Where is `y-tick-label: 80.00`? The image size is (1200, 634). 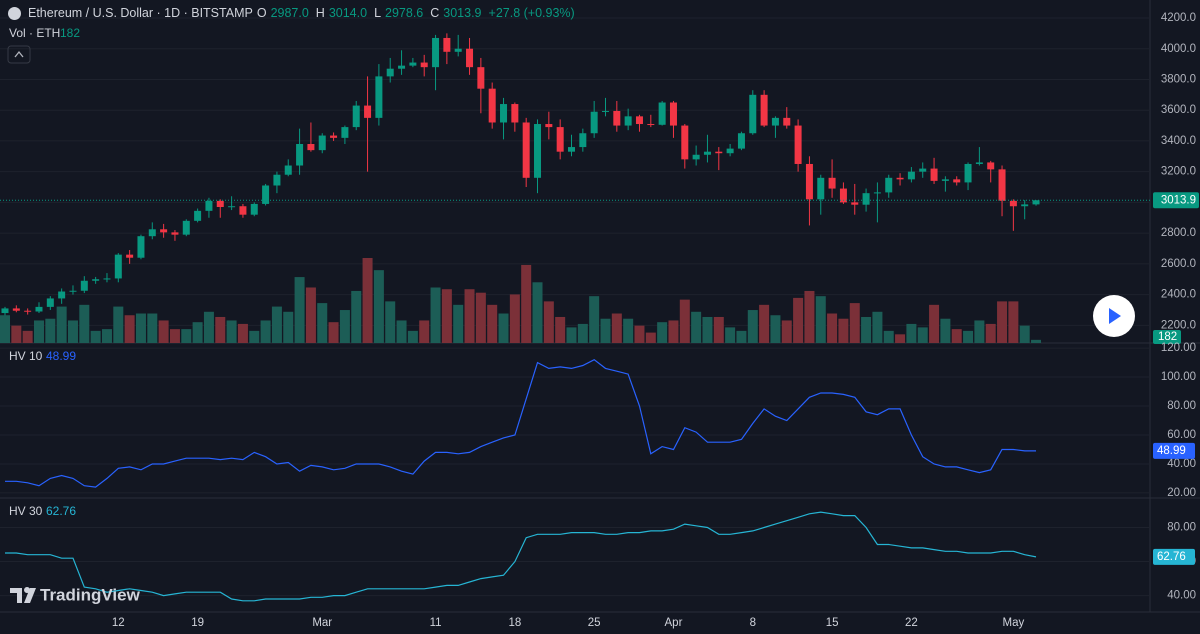 y-tick-label: 80.00 is located at coordinates (1181, 528).